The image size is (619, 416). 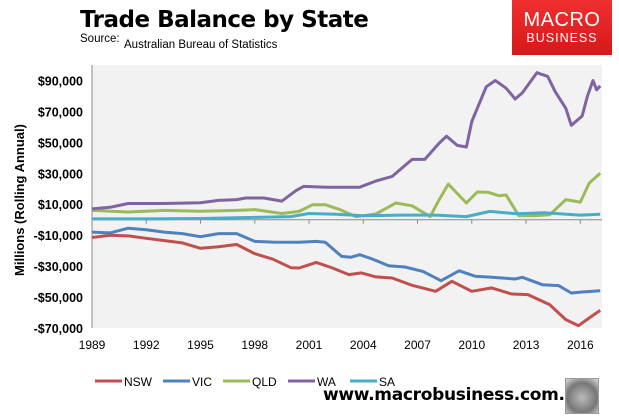 What do you see at coordinates (580, 345) in the screenshot?
I see `x-tick-label: 2016` at bounding box center [580, 345].